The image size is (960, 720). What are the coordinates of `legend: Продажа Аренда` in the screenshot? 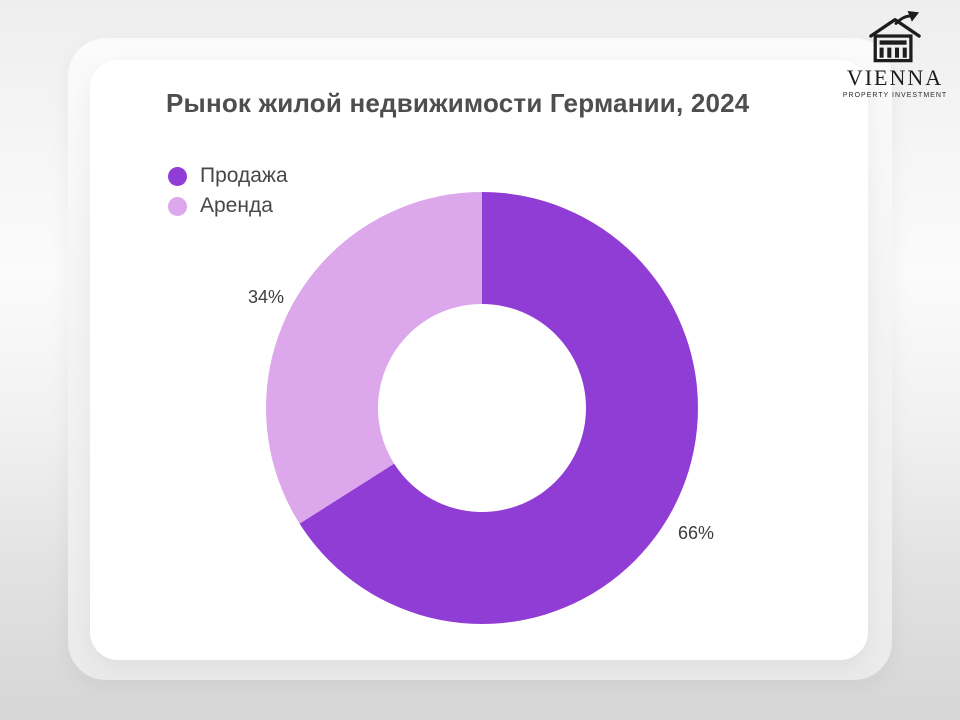 It's located at (228, 191).